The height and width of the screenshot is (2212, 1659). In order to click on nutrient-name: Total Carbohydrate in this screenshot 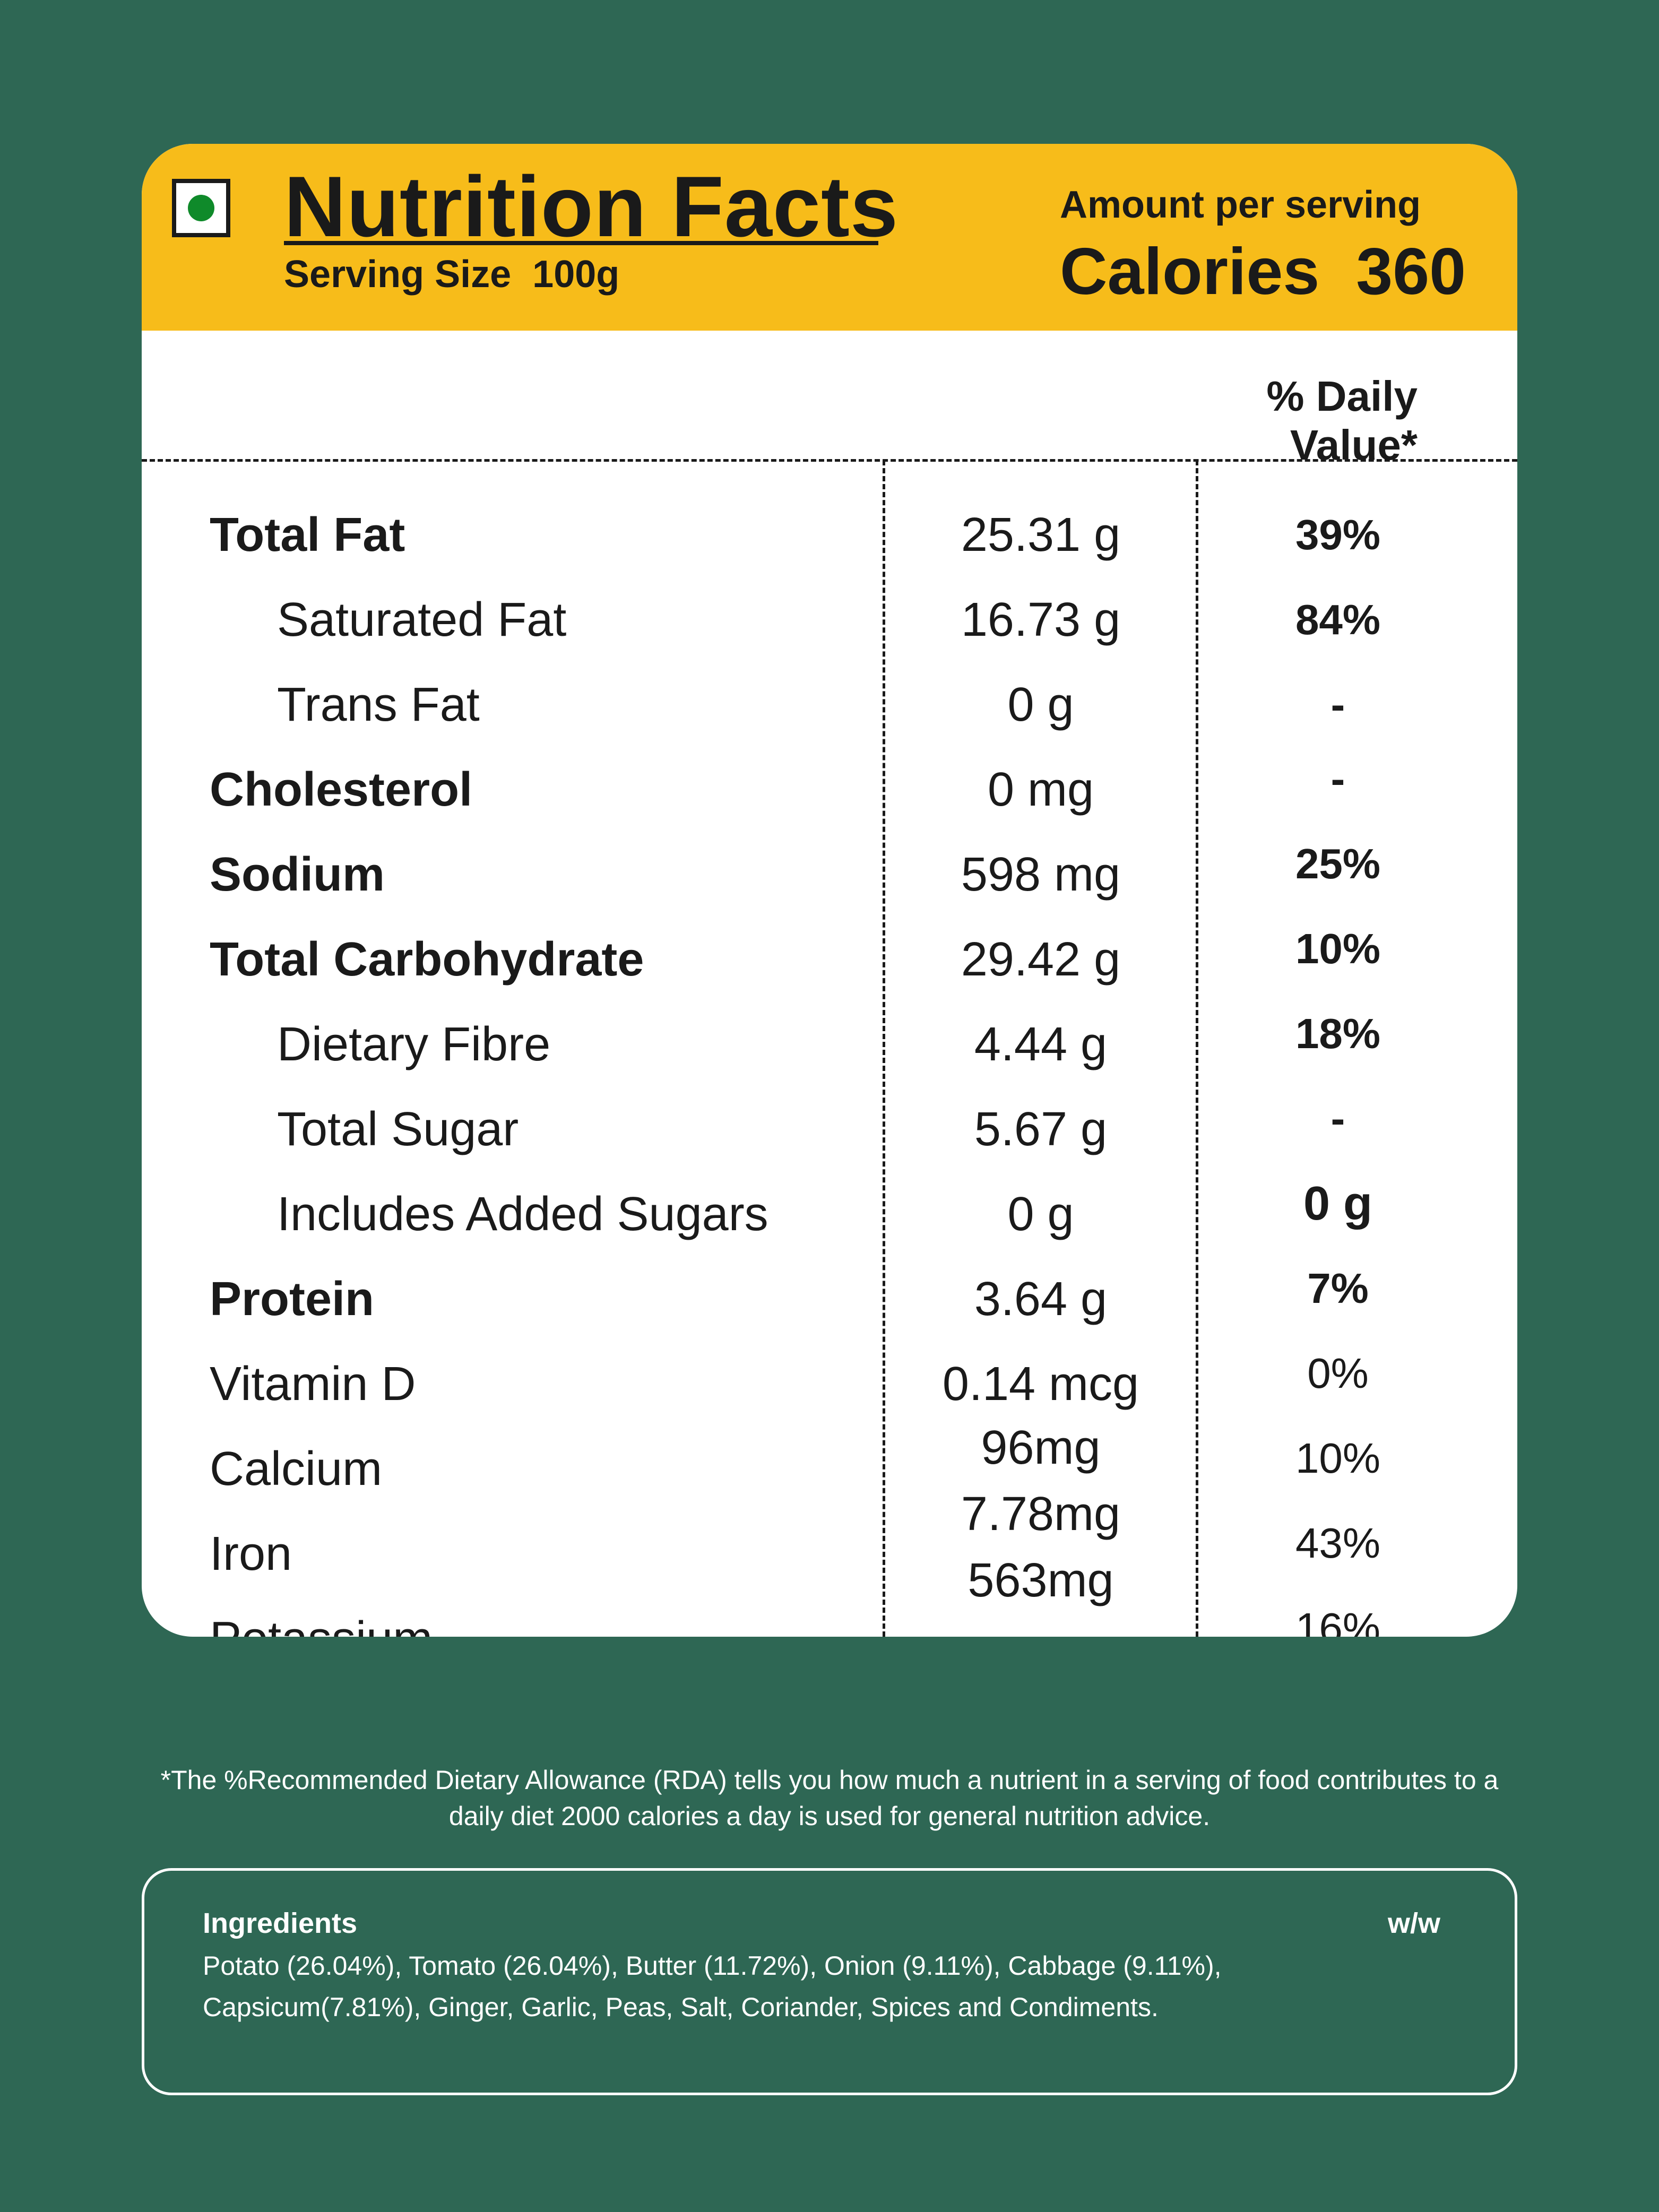, I will do `click(427, 959)`.